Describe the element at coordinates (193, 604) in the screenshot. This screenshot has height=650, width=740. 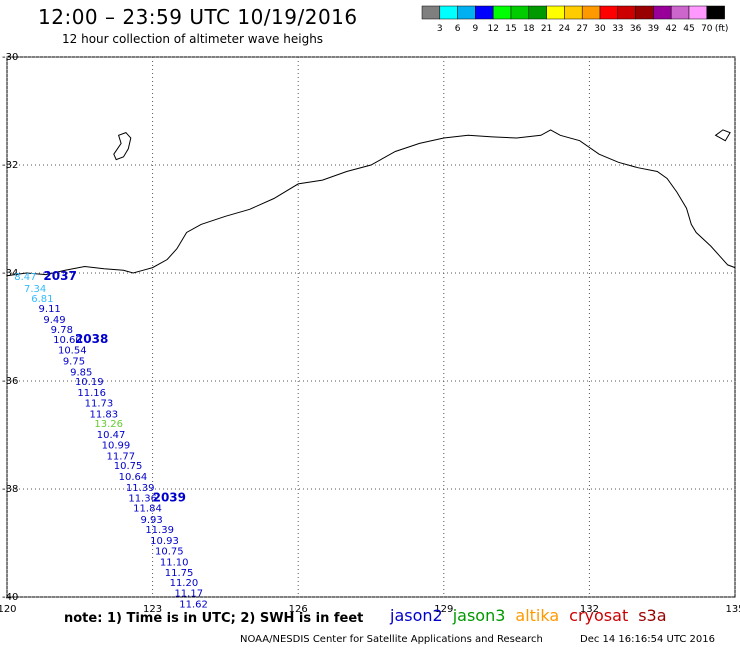
I see `wave-height-label: 11.62` at that location.